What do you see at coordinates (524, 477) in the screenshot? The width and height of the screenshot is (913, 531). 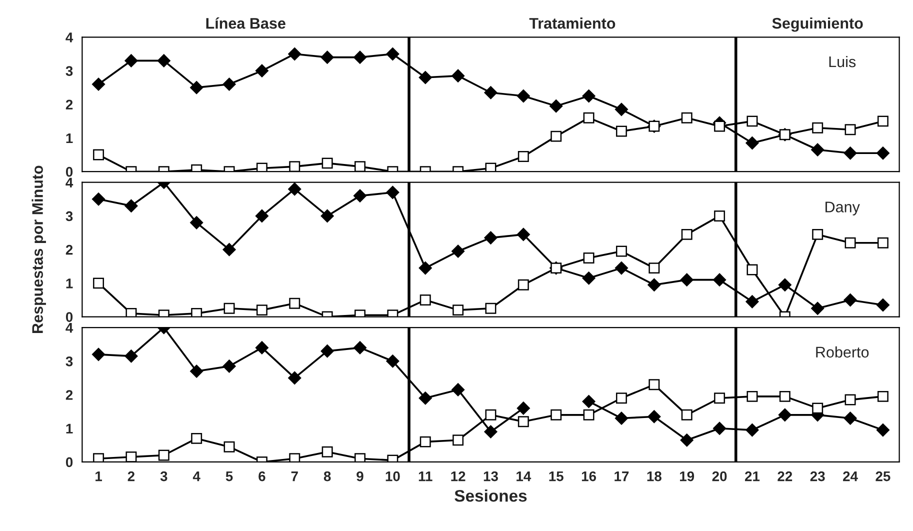 I see `x-tick-label: 14` at bounding box center [524, 477].